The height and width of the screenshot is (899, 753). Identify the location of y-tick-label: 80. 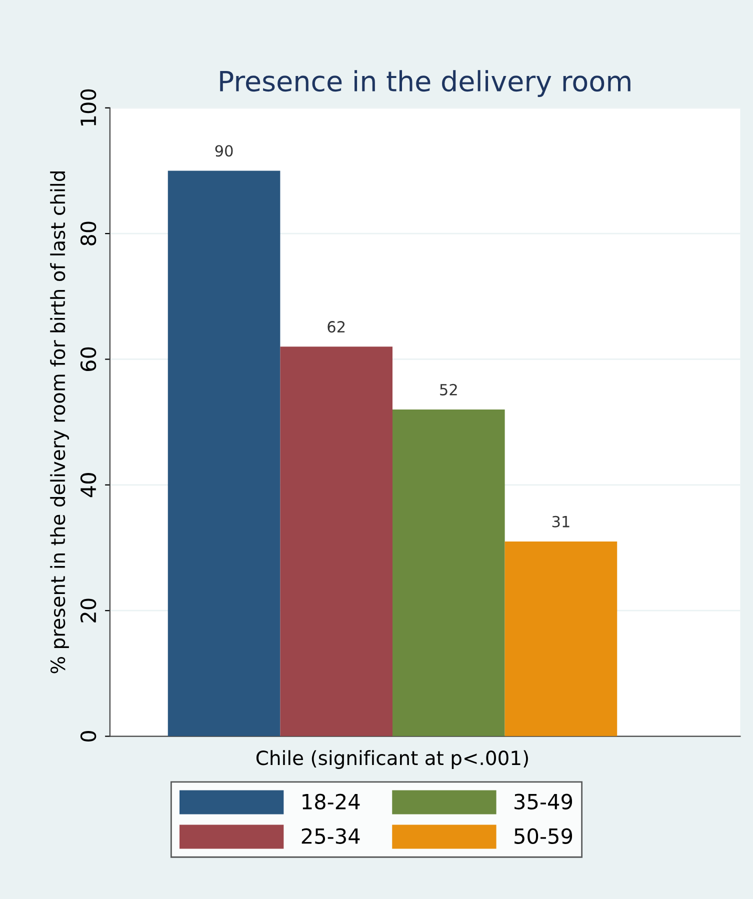
(88, 234).